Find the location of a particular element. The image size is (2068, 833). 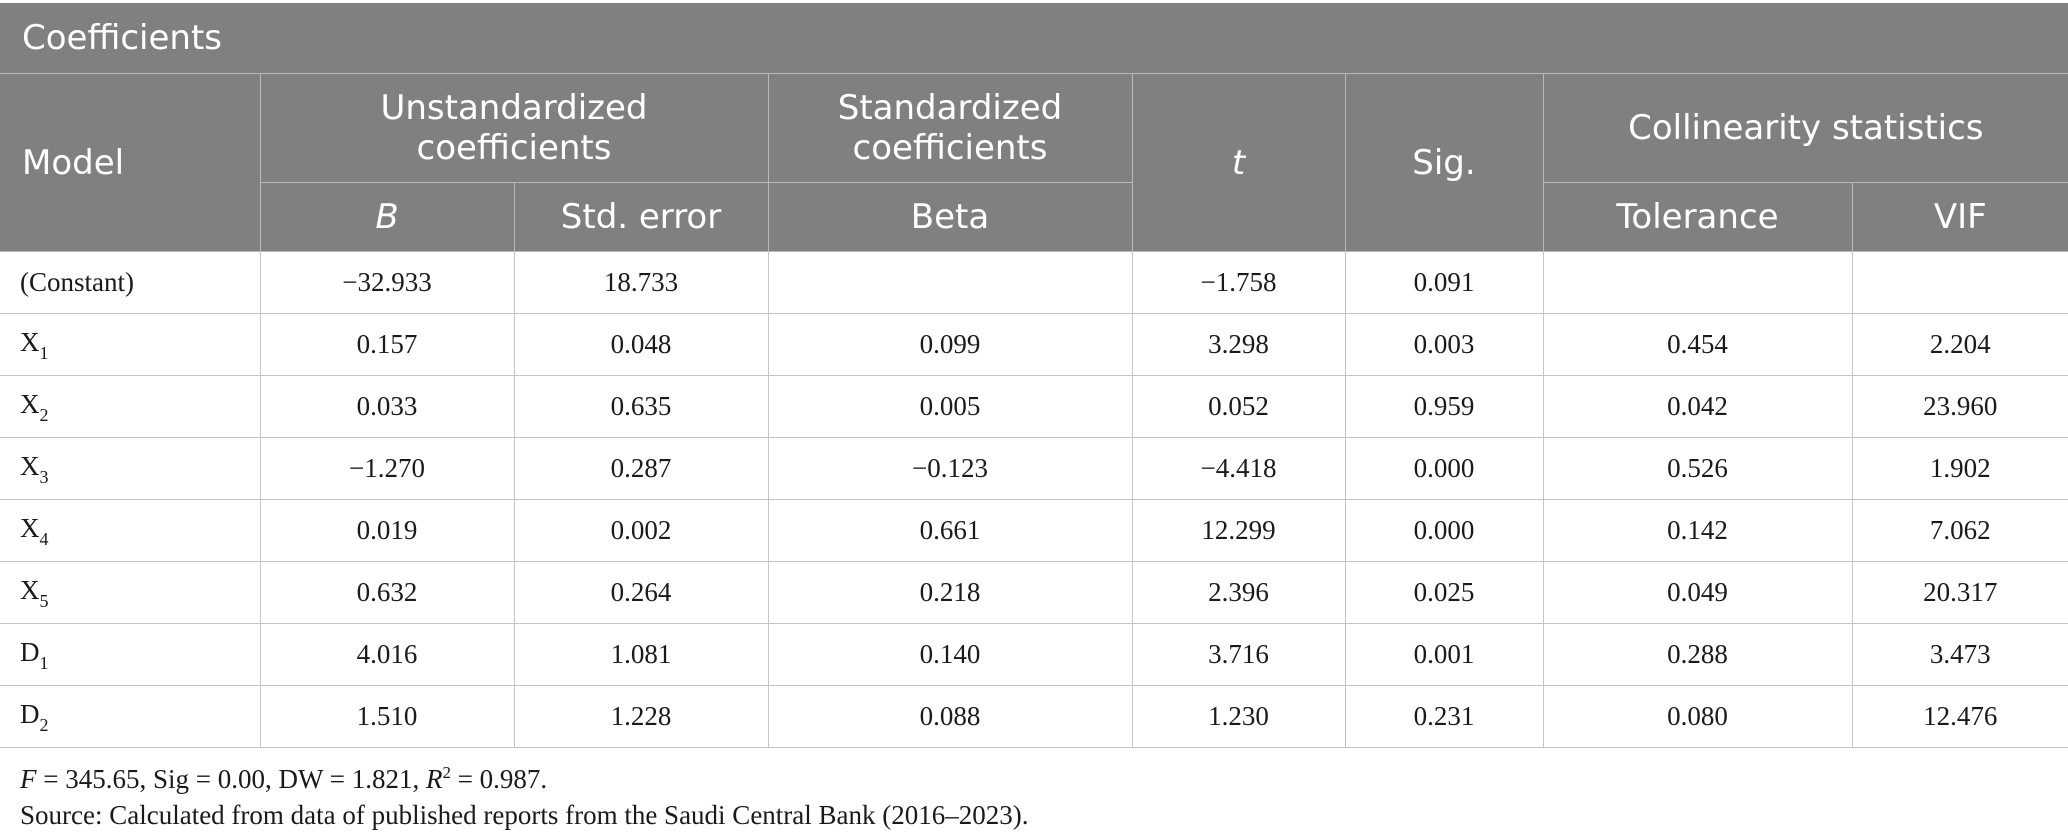

table-row: (Constant) −32.933 18.733 −1.758 0.091 is located at coordinates (1034, 282).